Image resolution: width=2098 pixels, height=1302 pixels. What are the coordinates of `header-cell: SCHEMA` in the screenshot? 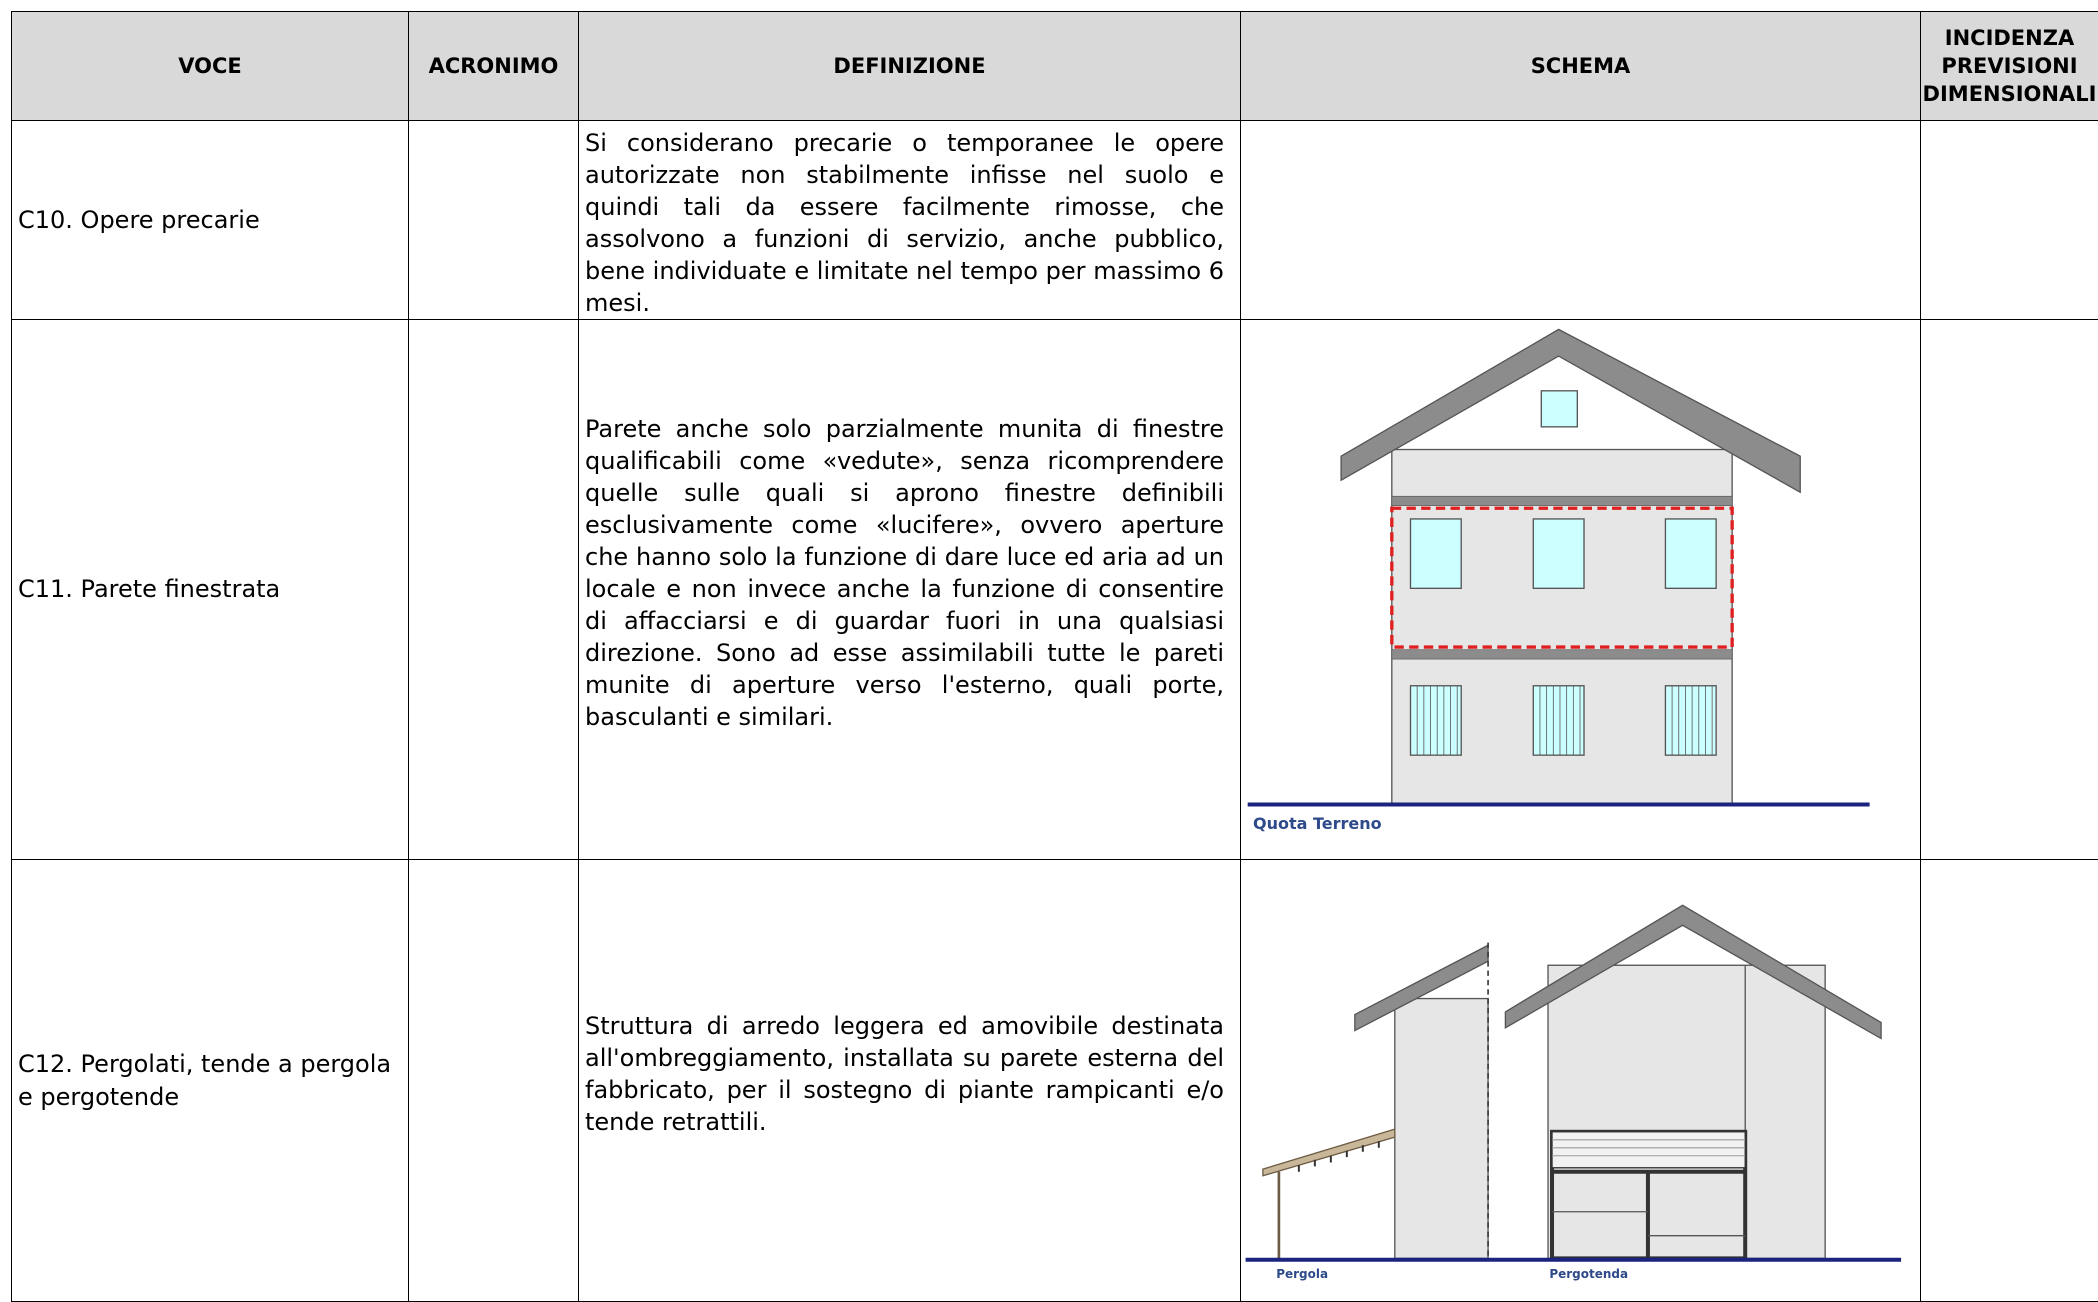 It's located at (1581, 66).